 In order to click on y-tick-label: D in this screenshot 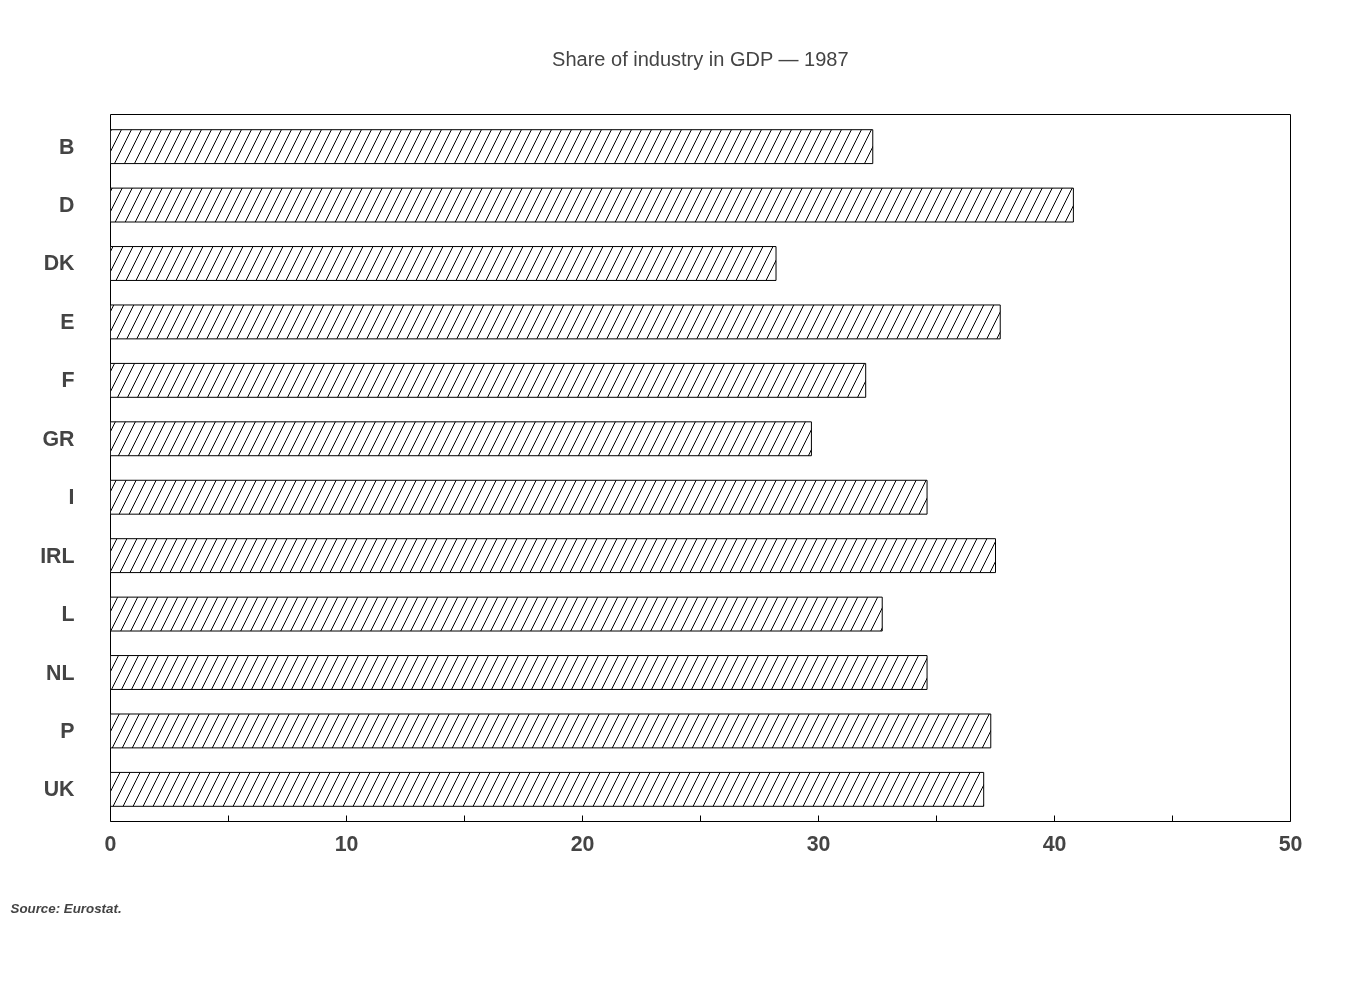, I will do `click(67, 205)`.